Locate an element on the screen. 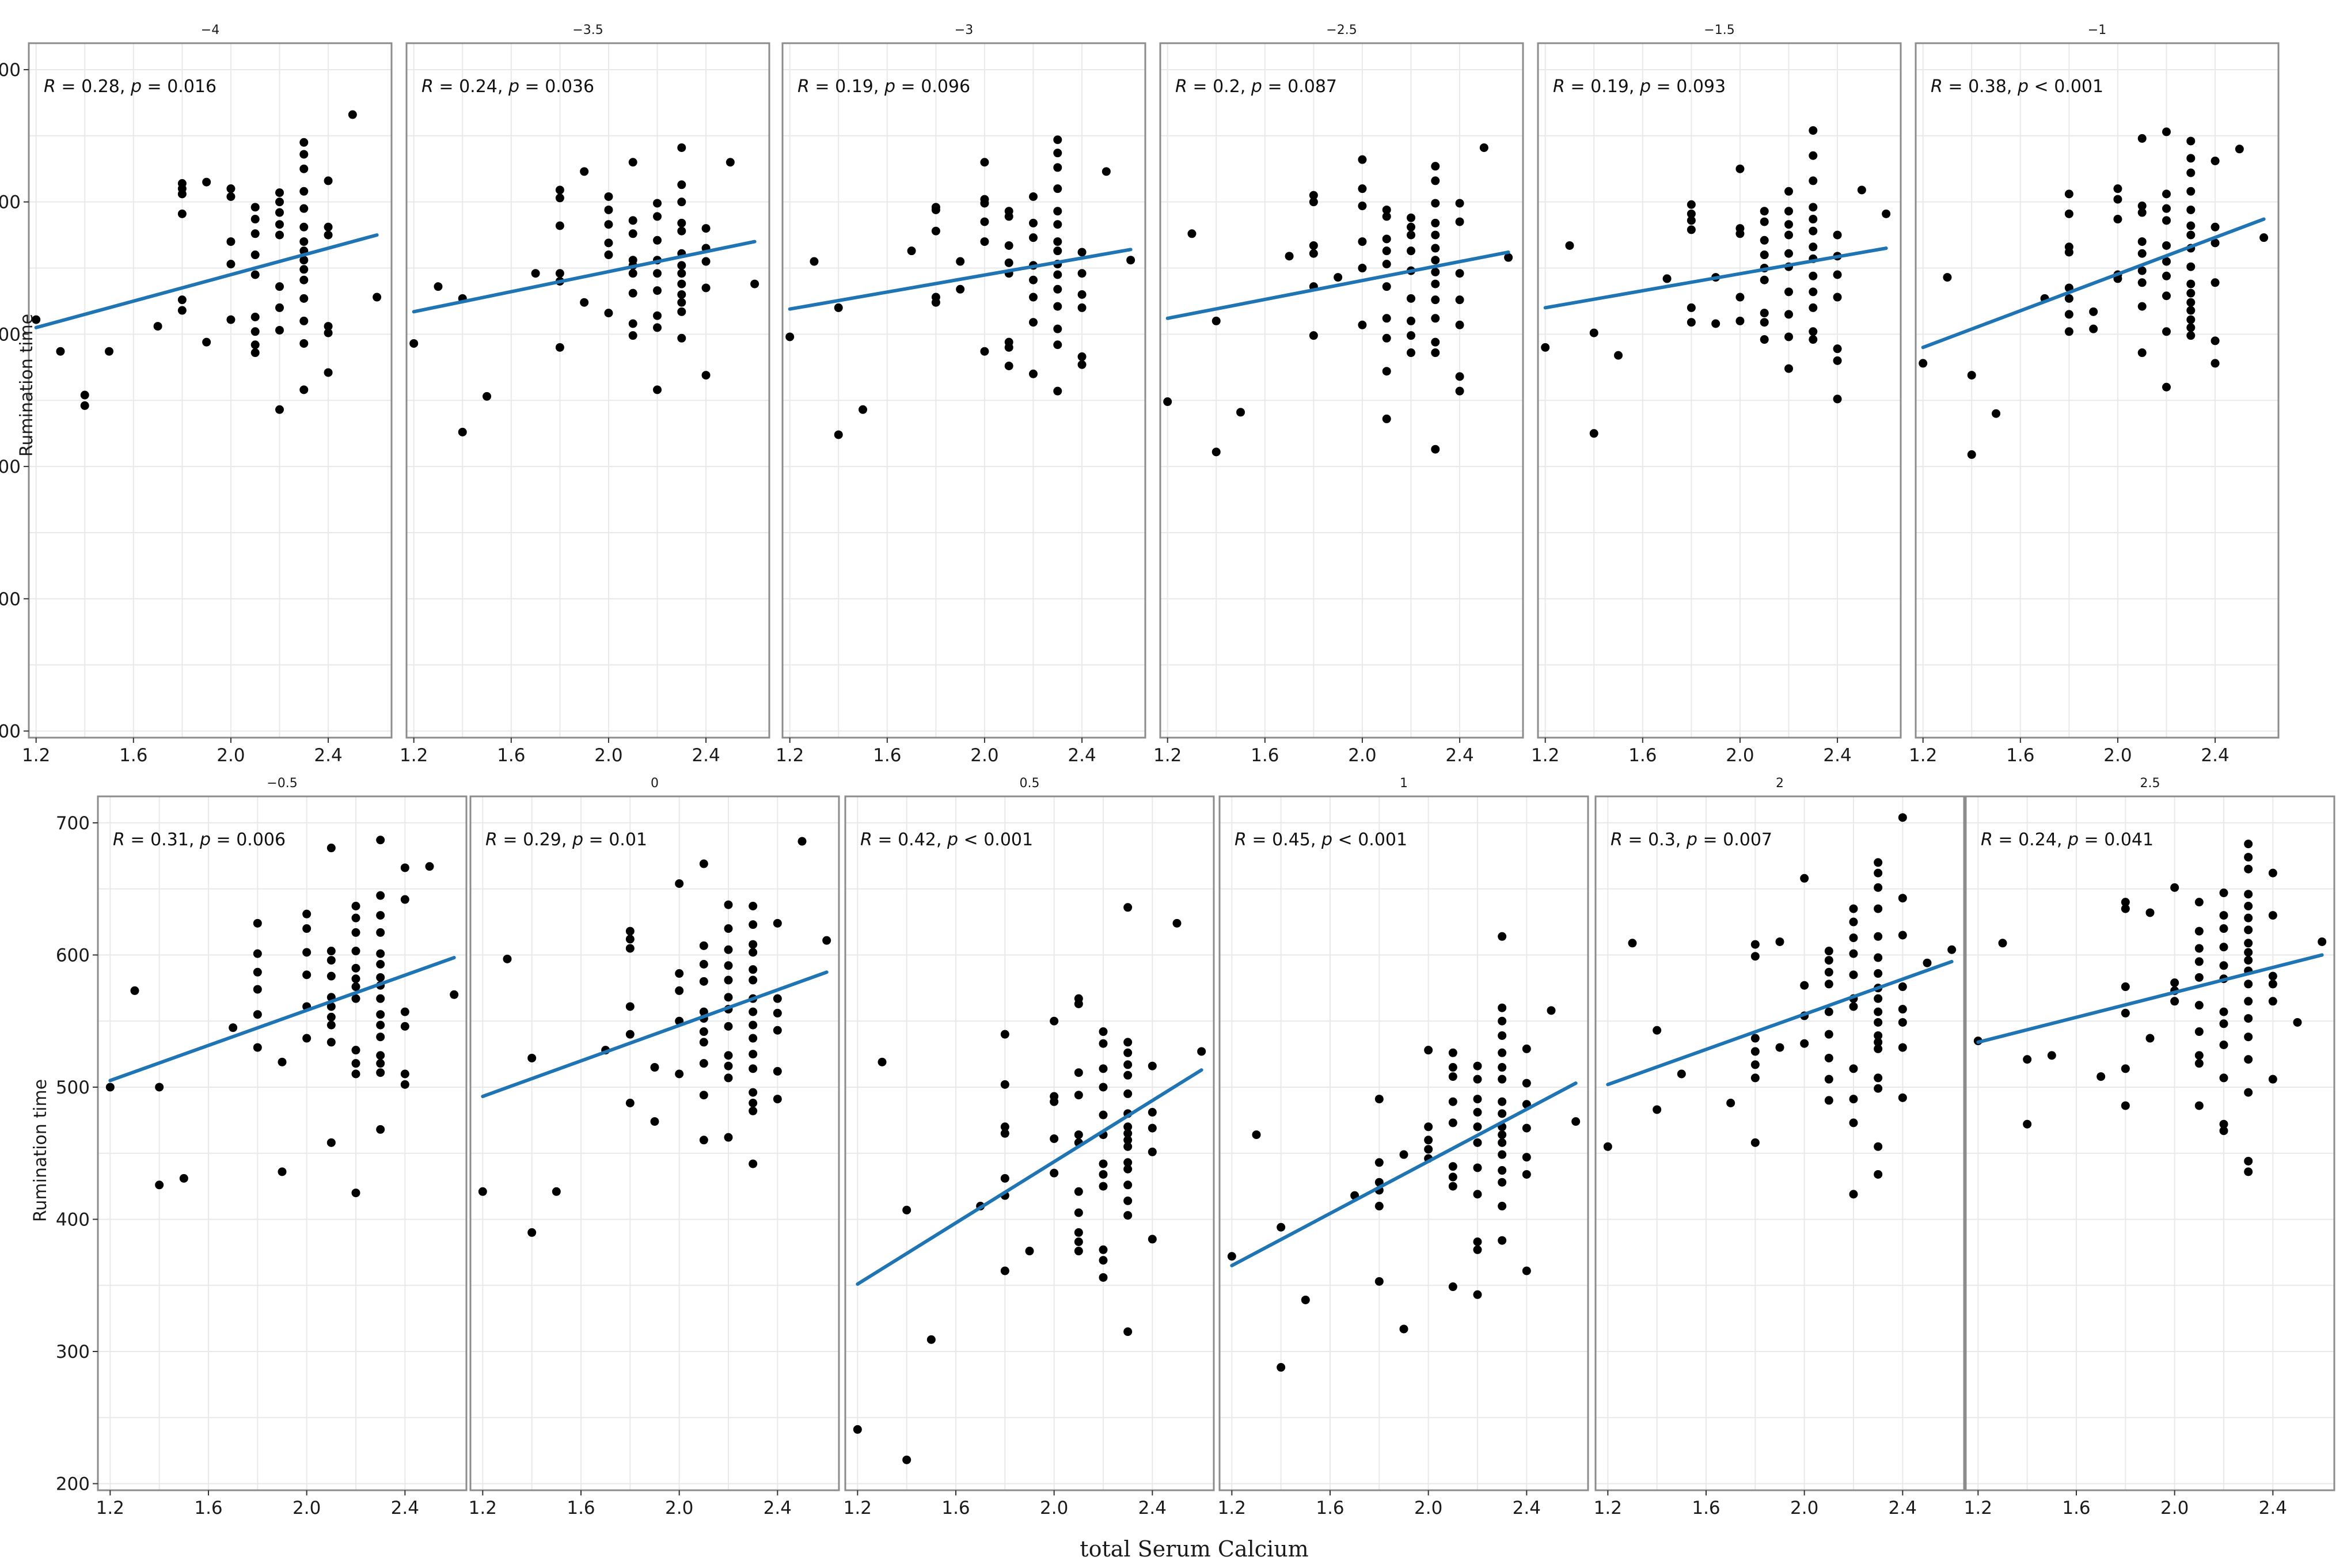 This screenshot has width=2351, height=1568. panel-12-x-tick-label: 1.6 is located at coordinates (2076, 1508).